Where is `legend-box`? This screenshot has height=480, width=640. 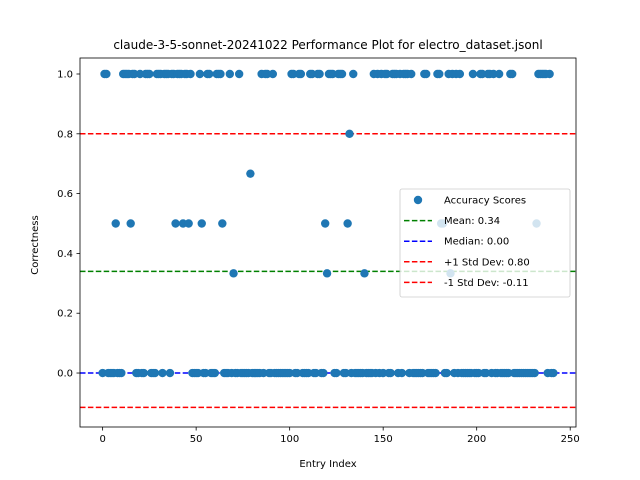 legend-box is located at coordinates (485, 243).